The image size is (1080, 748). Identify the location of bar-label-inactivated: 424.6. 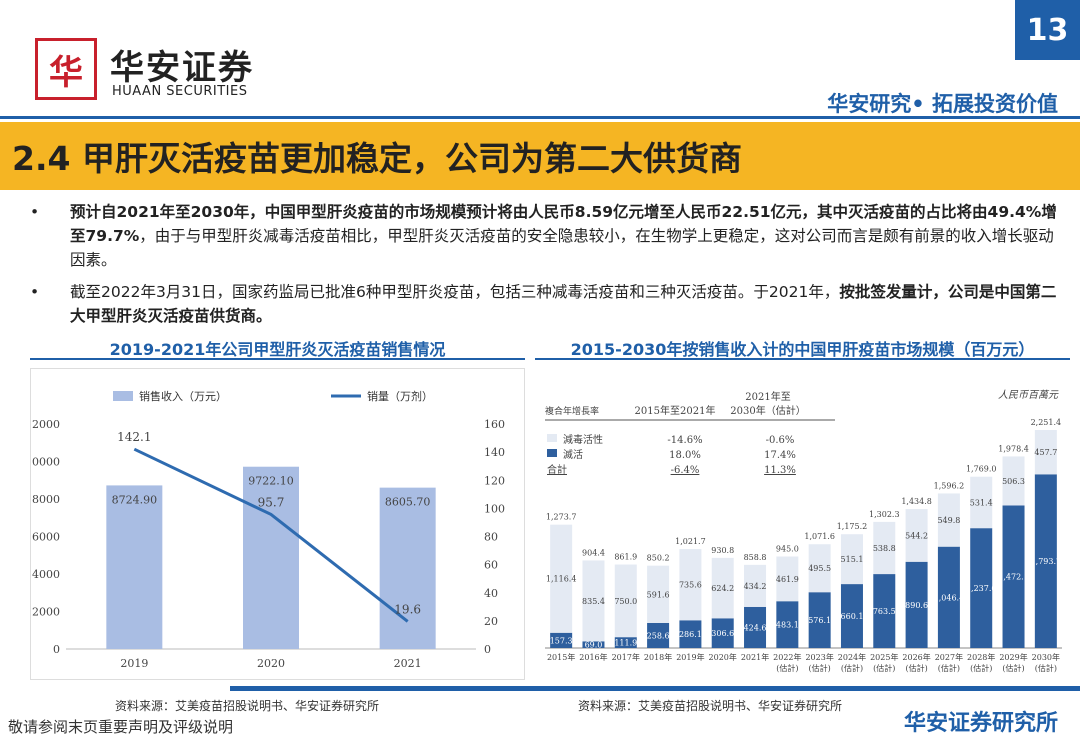
(755, 627).